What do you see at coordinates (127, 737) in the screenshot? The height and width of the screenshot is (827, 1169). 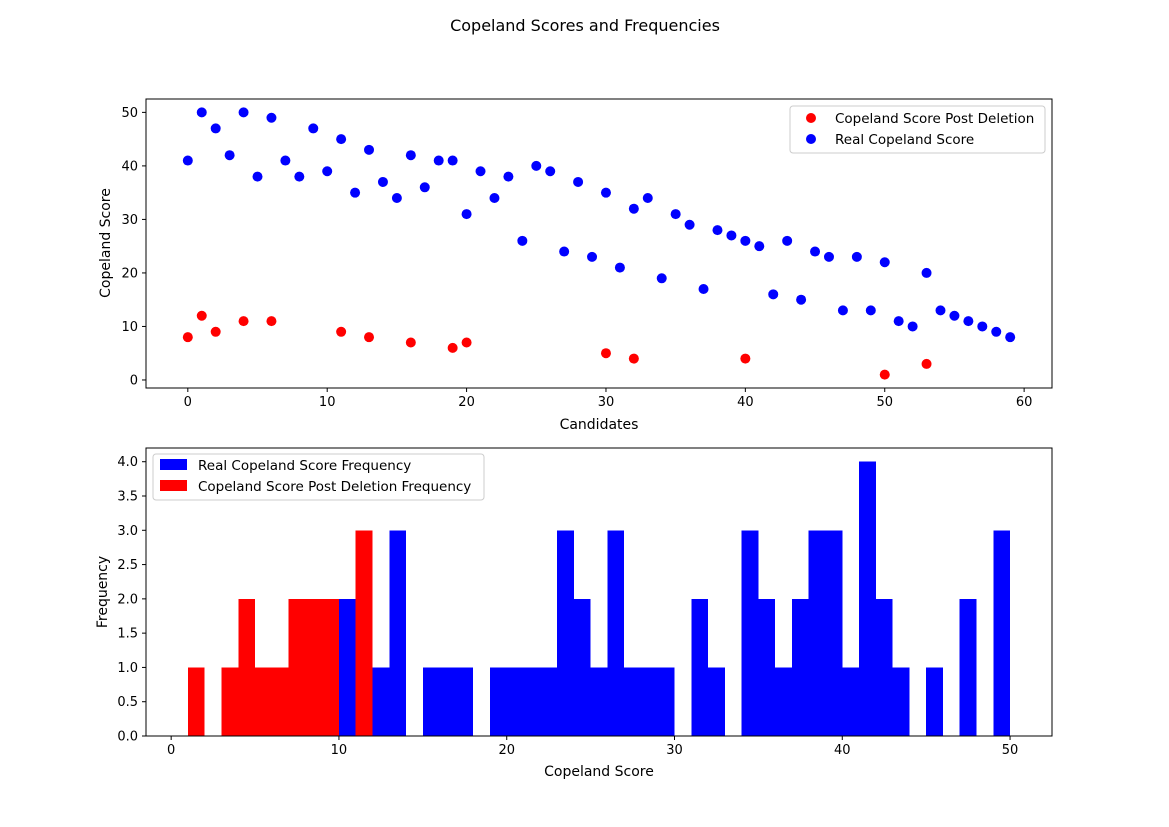 I see `histogram-y-tick-label: 0.0` at bounding box center [127, 737].